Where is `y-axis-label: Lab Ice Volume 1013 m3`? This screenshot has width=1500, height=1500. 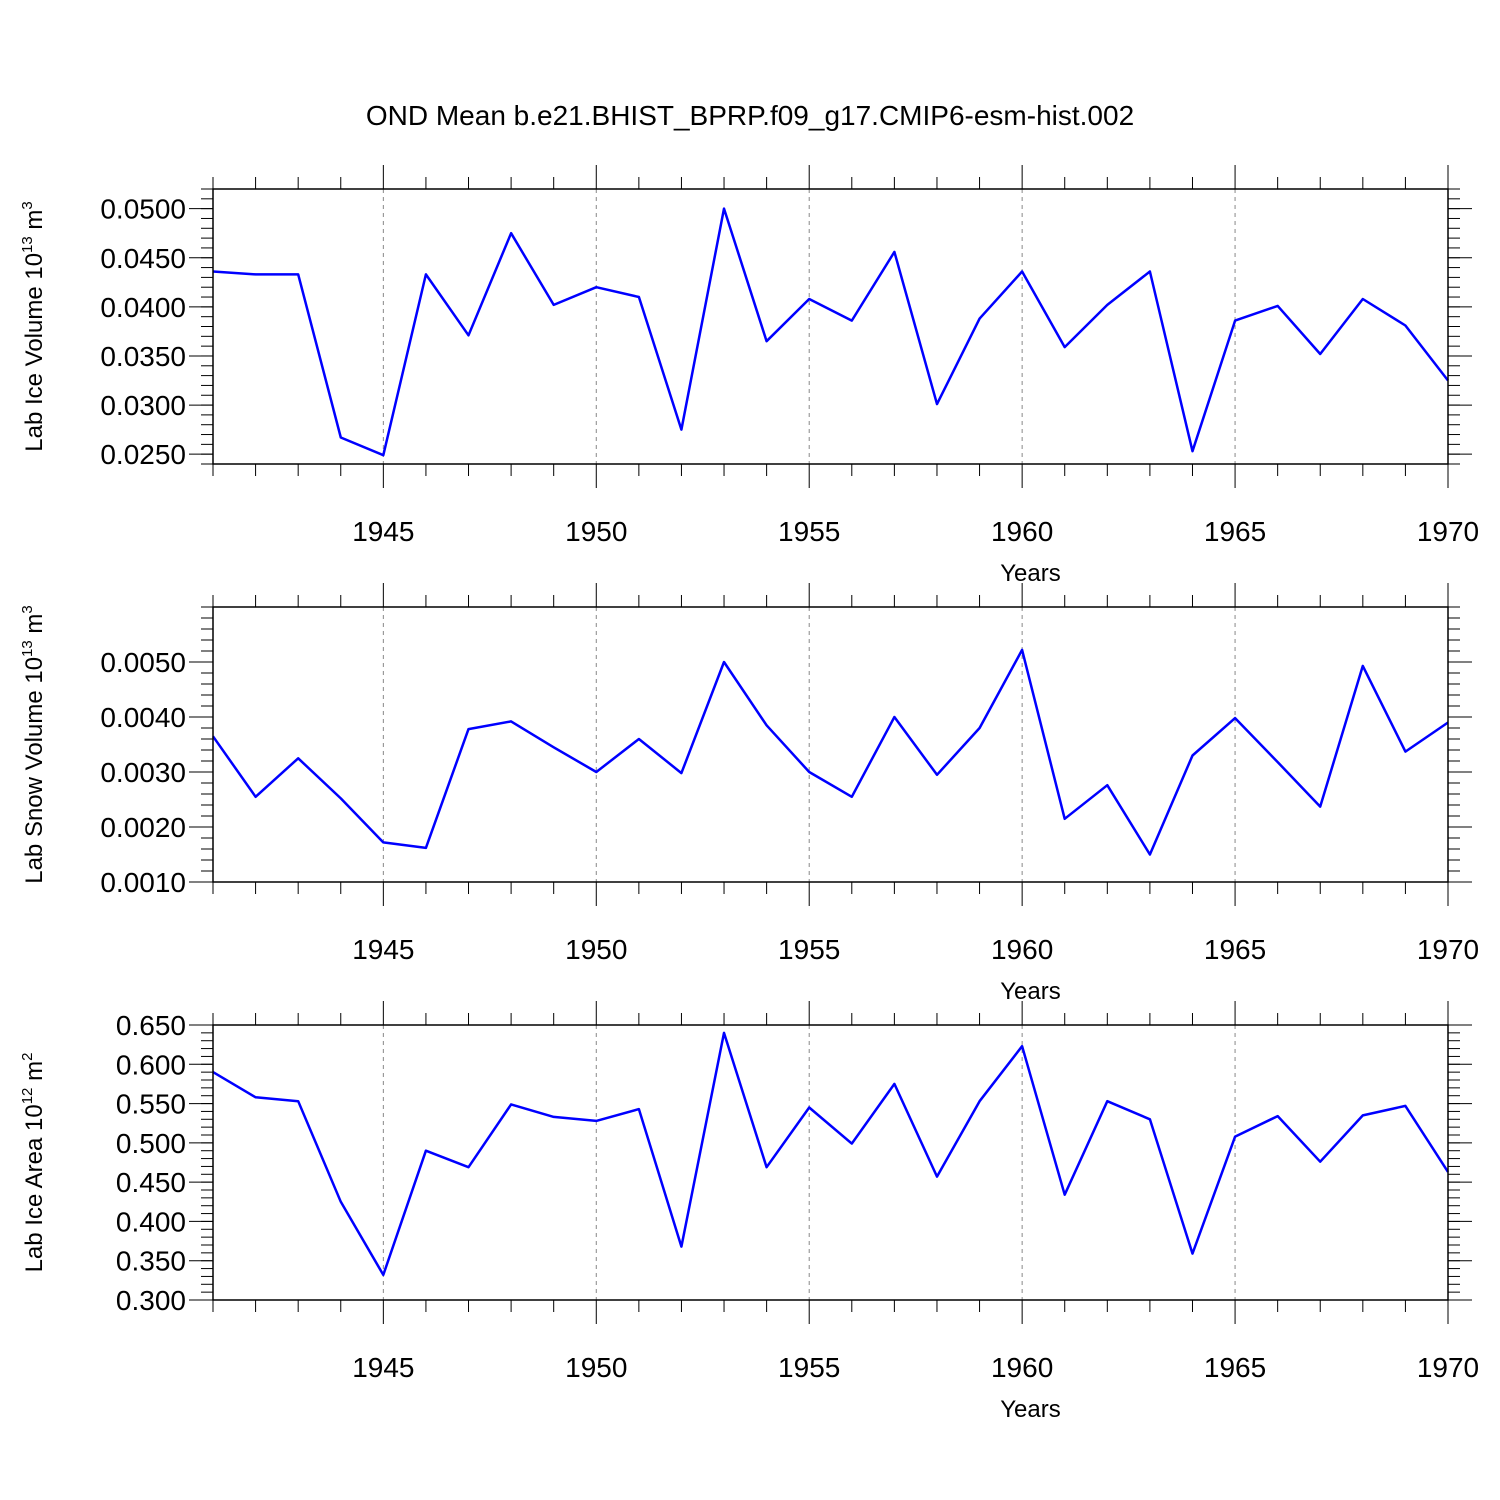
y-axis-label: Lab Ice Volume 1013 m3 is located at coordinates (33, 326).